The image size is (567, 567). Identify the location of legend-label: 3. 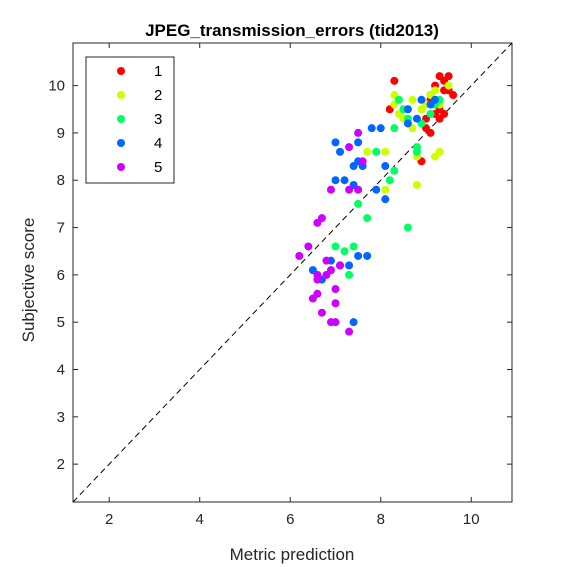
(158, 119).